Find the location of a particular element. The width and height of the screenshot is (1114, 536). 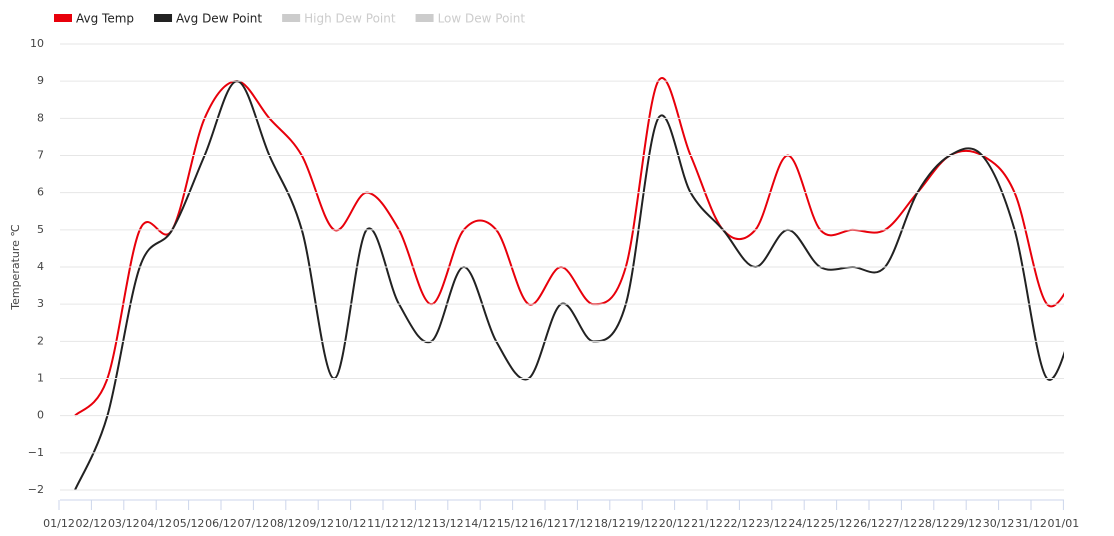

y-tick-label: 4 is located at coordinates (40, 266).